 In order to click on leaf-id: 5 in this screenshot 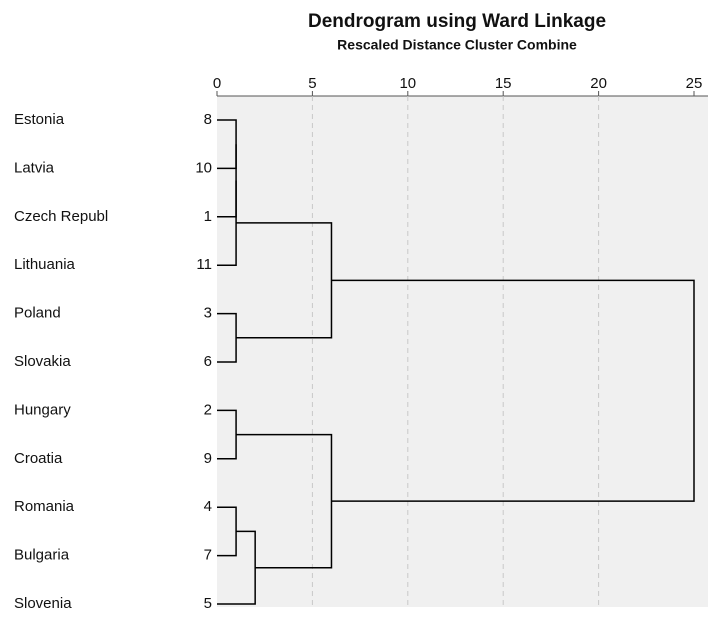, I will do `click(208, 603)`.